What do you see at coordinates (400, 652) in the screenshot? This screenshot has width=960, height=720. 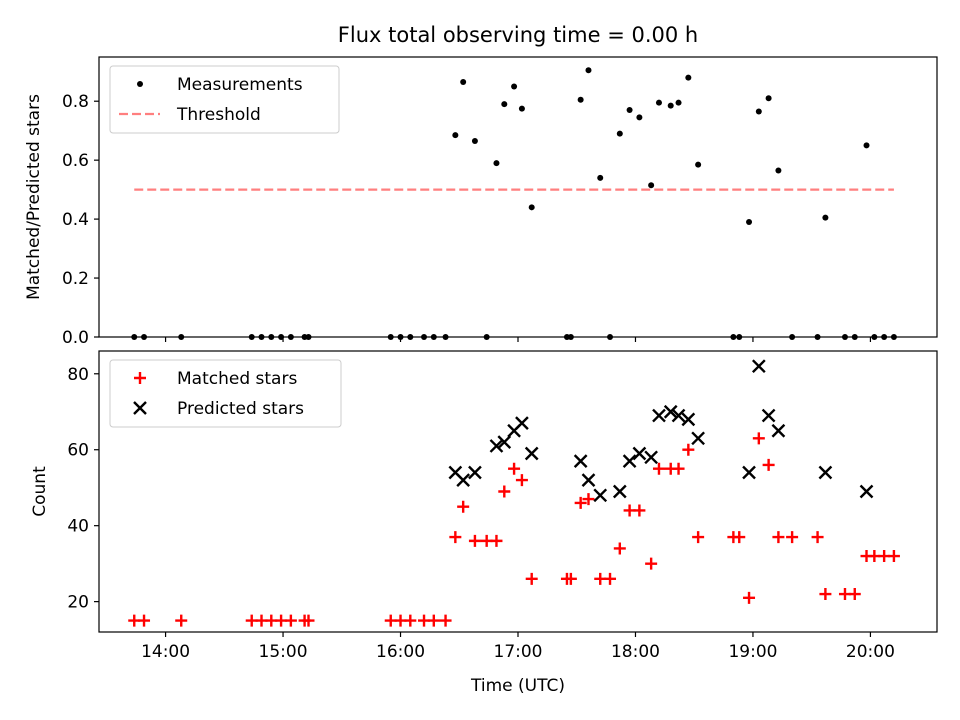 I see `x-tick-label: 16:00` at bounding box center [400, 652].